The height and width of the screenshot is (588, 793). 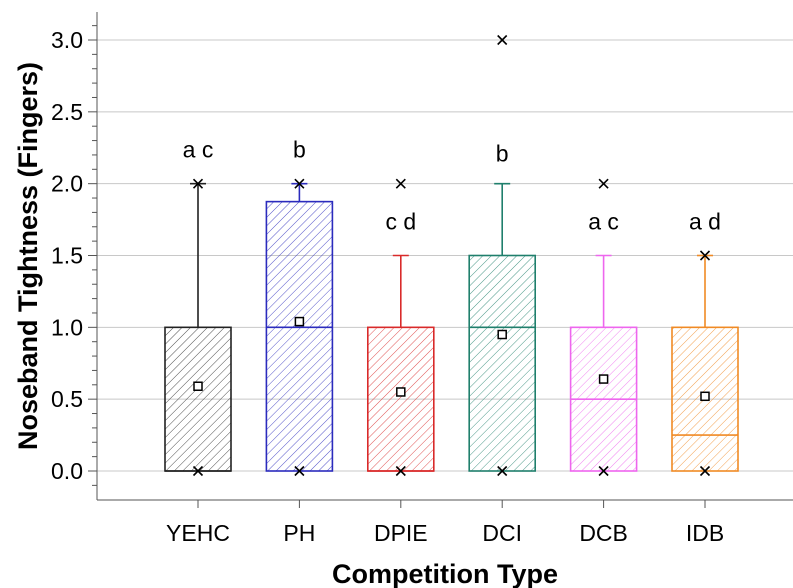 I want to click on box-group-dcb: a c, so click(x=603, y=327).